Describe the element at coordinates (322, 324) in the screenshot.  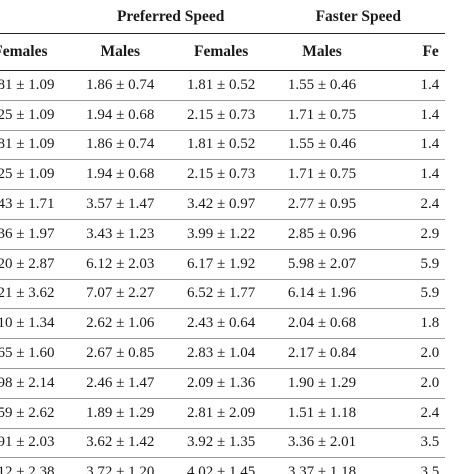
I see `table-cell: 2.04 ± 0.68` at that location.